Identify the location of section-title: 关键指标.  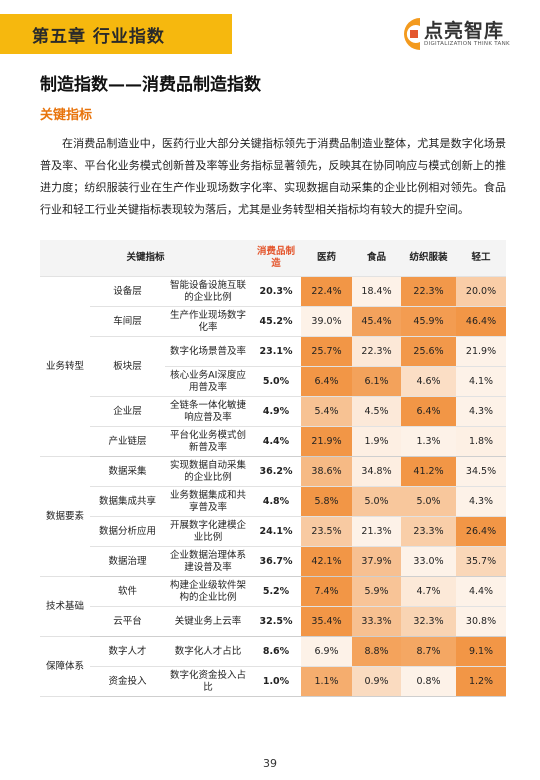
(66, 115).